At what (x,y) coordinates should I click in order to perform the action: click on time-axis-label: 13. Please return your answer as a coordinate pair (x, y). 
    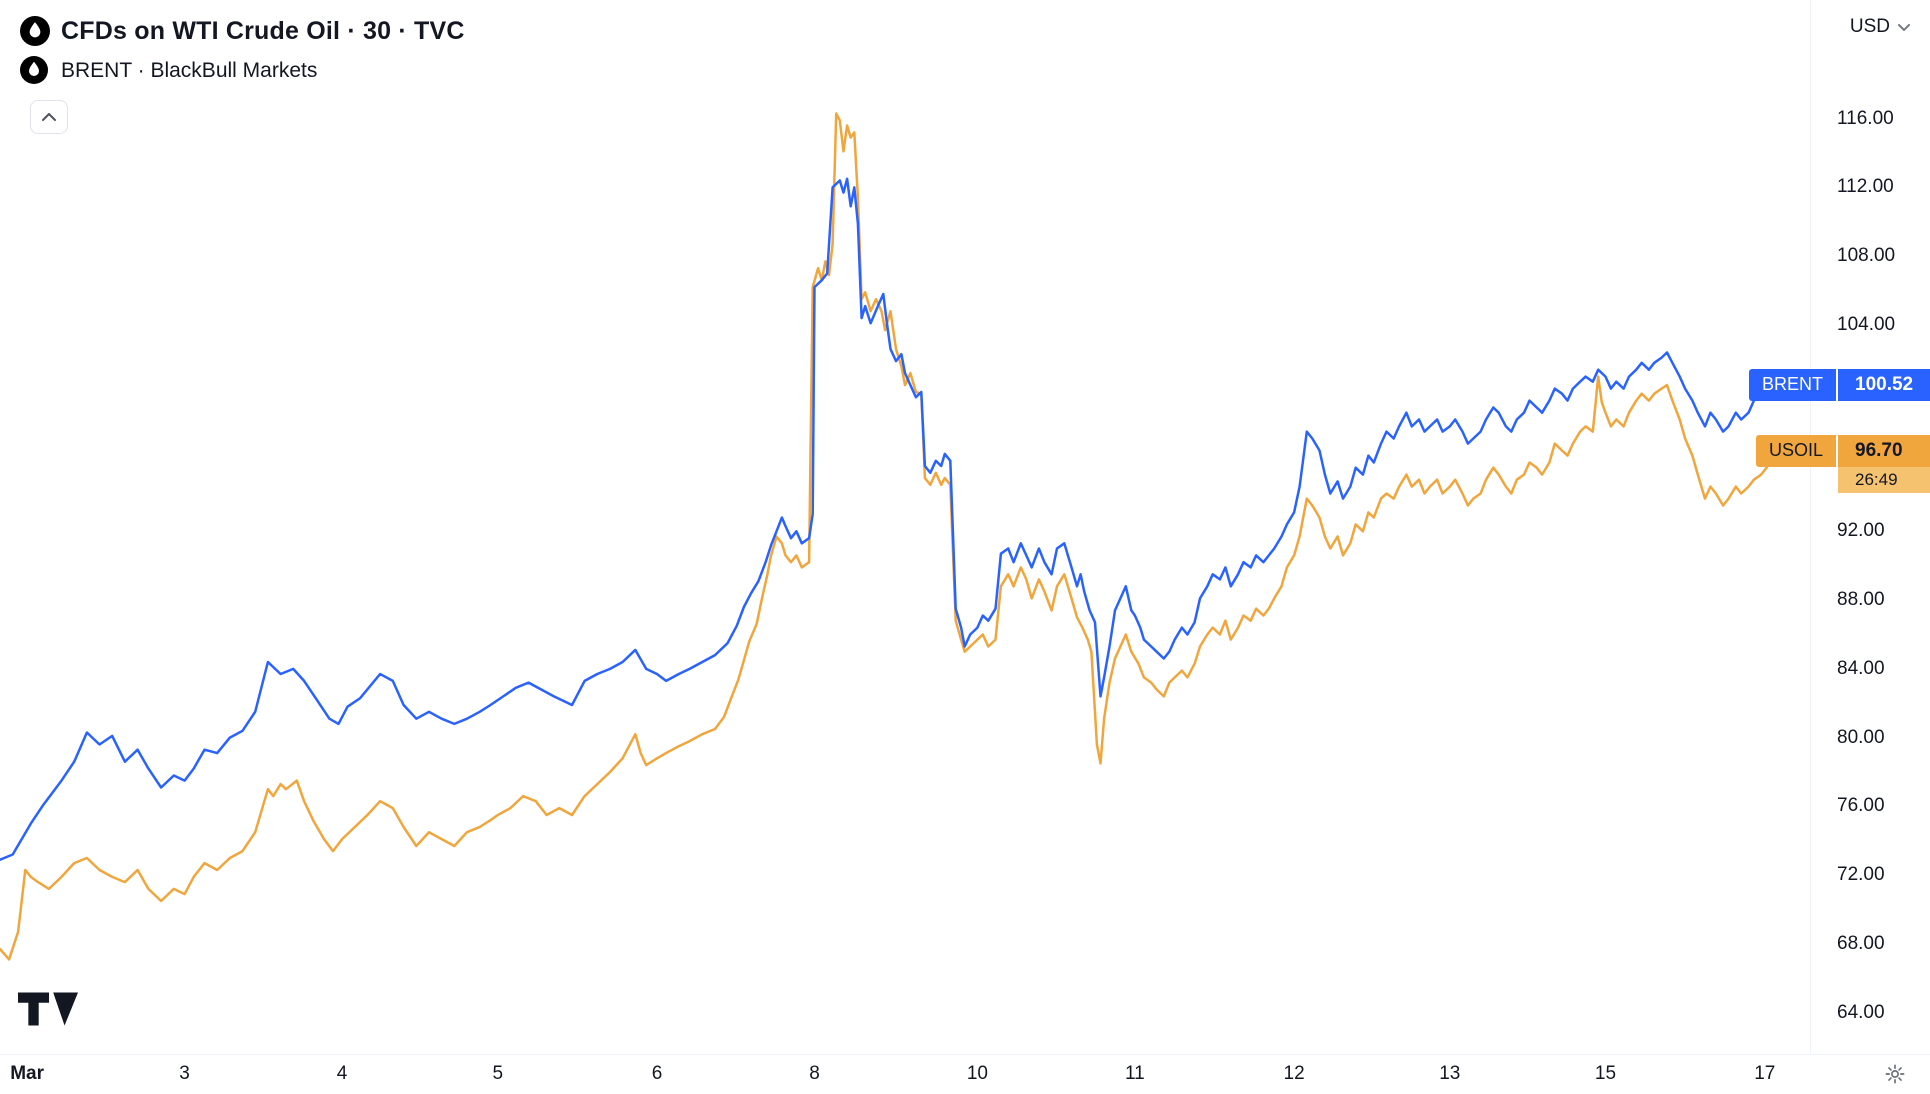
    Looking at the image, I should click on (1450, 1073).